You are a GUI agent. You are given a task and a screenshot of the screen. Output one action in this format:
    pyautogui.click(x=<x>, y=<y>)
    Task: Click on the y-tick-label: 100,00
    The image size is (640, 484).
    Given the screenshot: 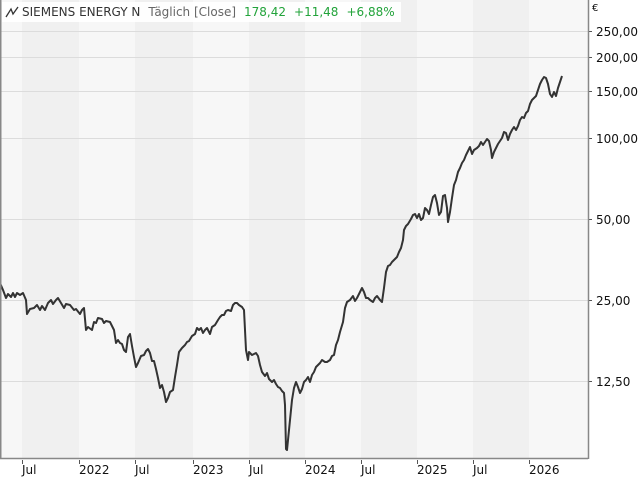 What is the action you would take?
    pyautogui.click(x=617, y=138)
    